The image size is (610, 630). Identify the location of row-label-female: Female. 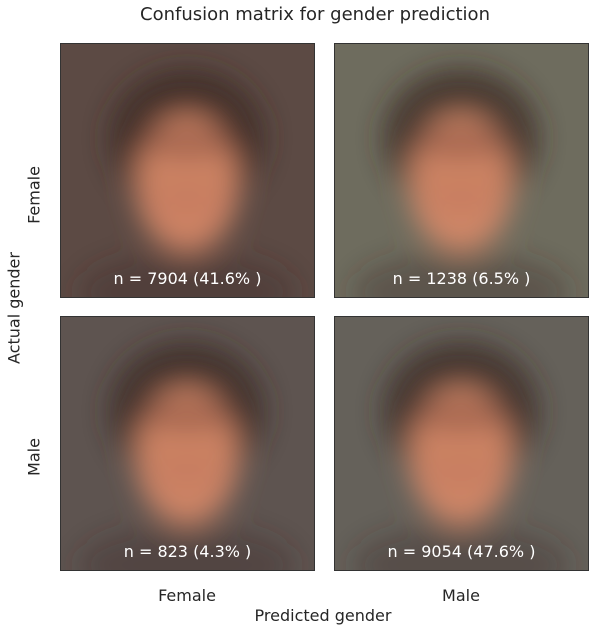
(34, 195).